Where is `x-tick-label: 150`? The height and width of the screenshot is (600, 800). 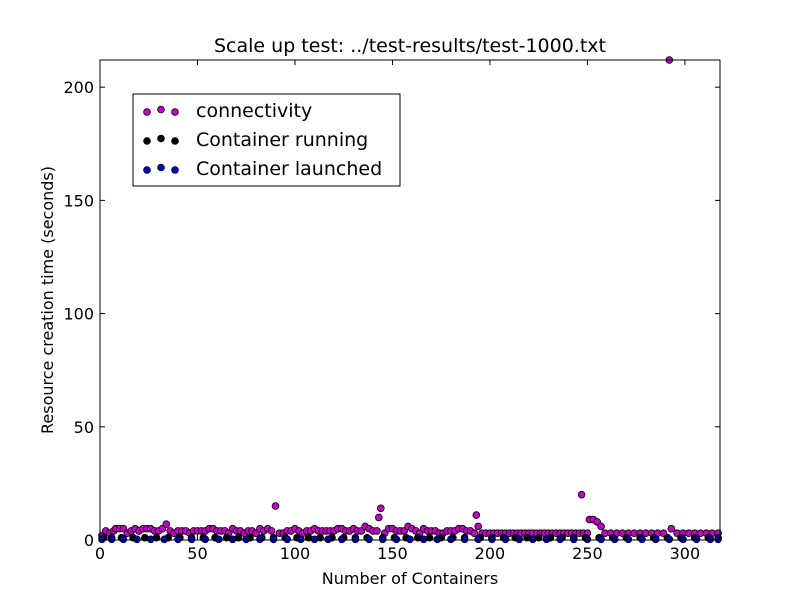
x-tick-label: 150 is located at coordinates (392, 553).